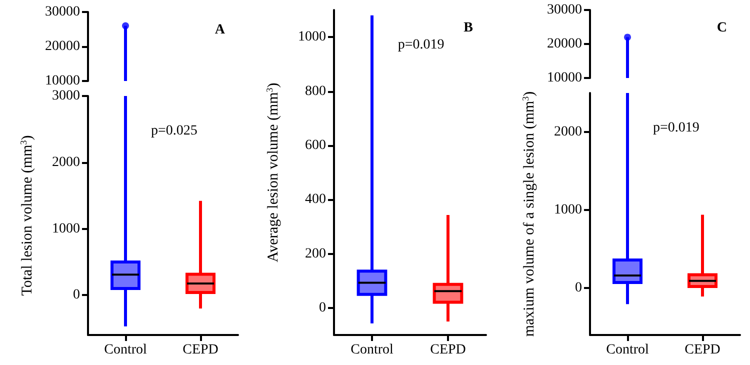 The width and height of the screenshot is (750, 365). I want to click on text: A, so click(220, 30).